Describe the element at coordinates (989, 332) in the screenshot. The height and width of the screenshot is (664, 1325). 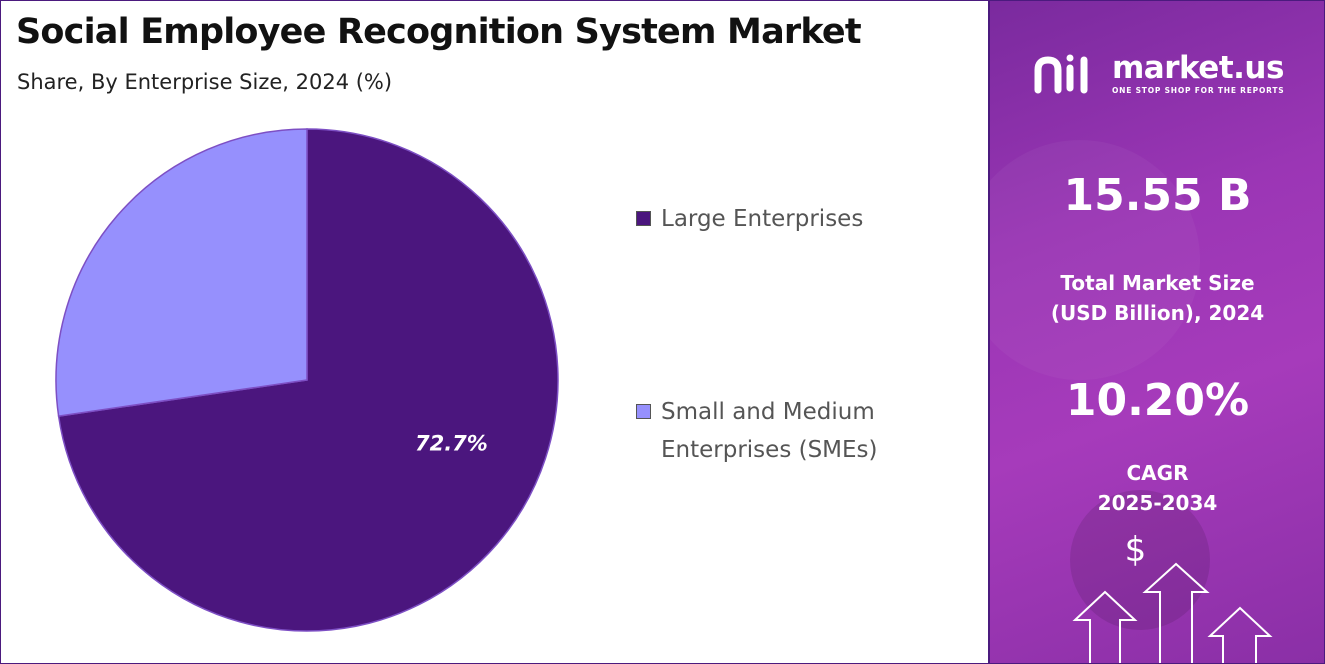
I see `panel-divider` at that location.